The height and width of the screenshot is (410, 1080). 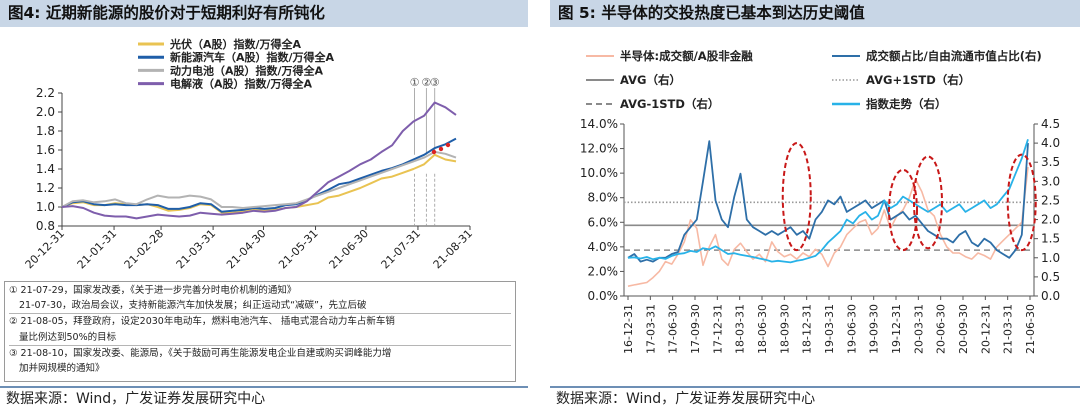 What do you see at coordinates (1030, 329) in the screenshot?
I see `chart2-x-tick-label: 21-06-30` at bounding box center [1030, 329].